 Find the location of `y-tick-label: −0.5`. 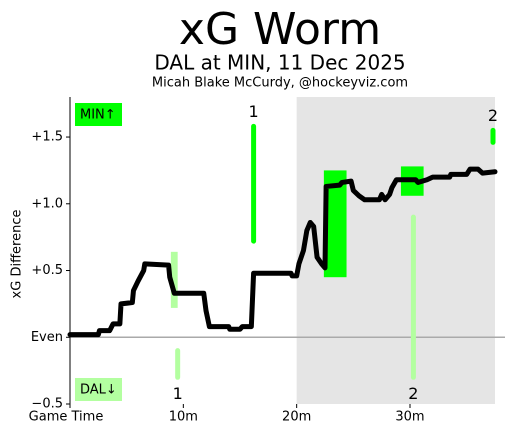

y-tick-label: −0.5 is located at coordinates (47, 404).